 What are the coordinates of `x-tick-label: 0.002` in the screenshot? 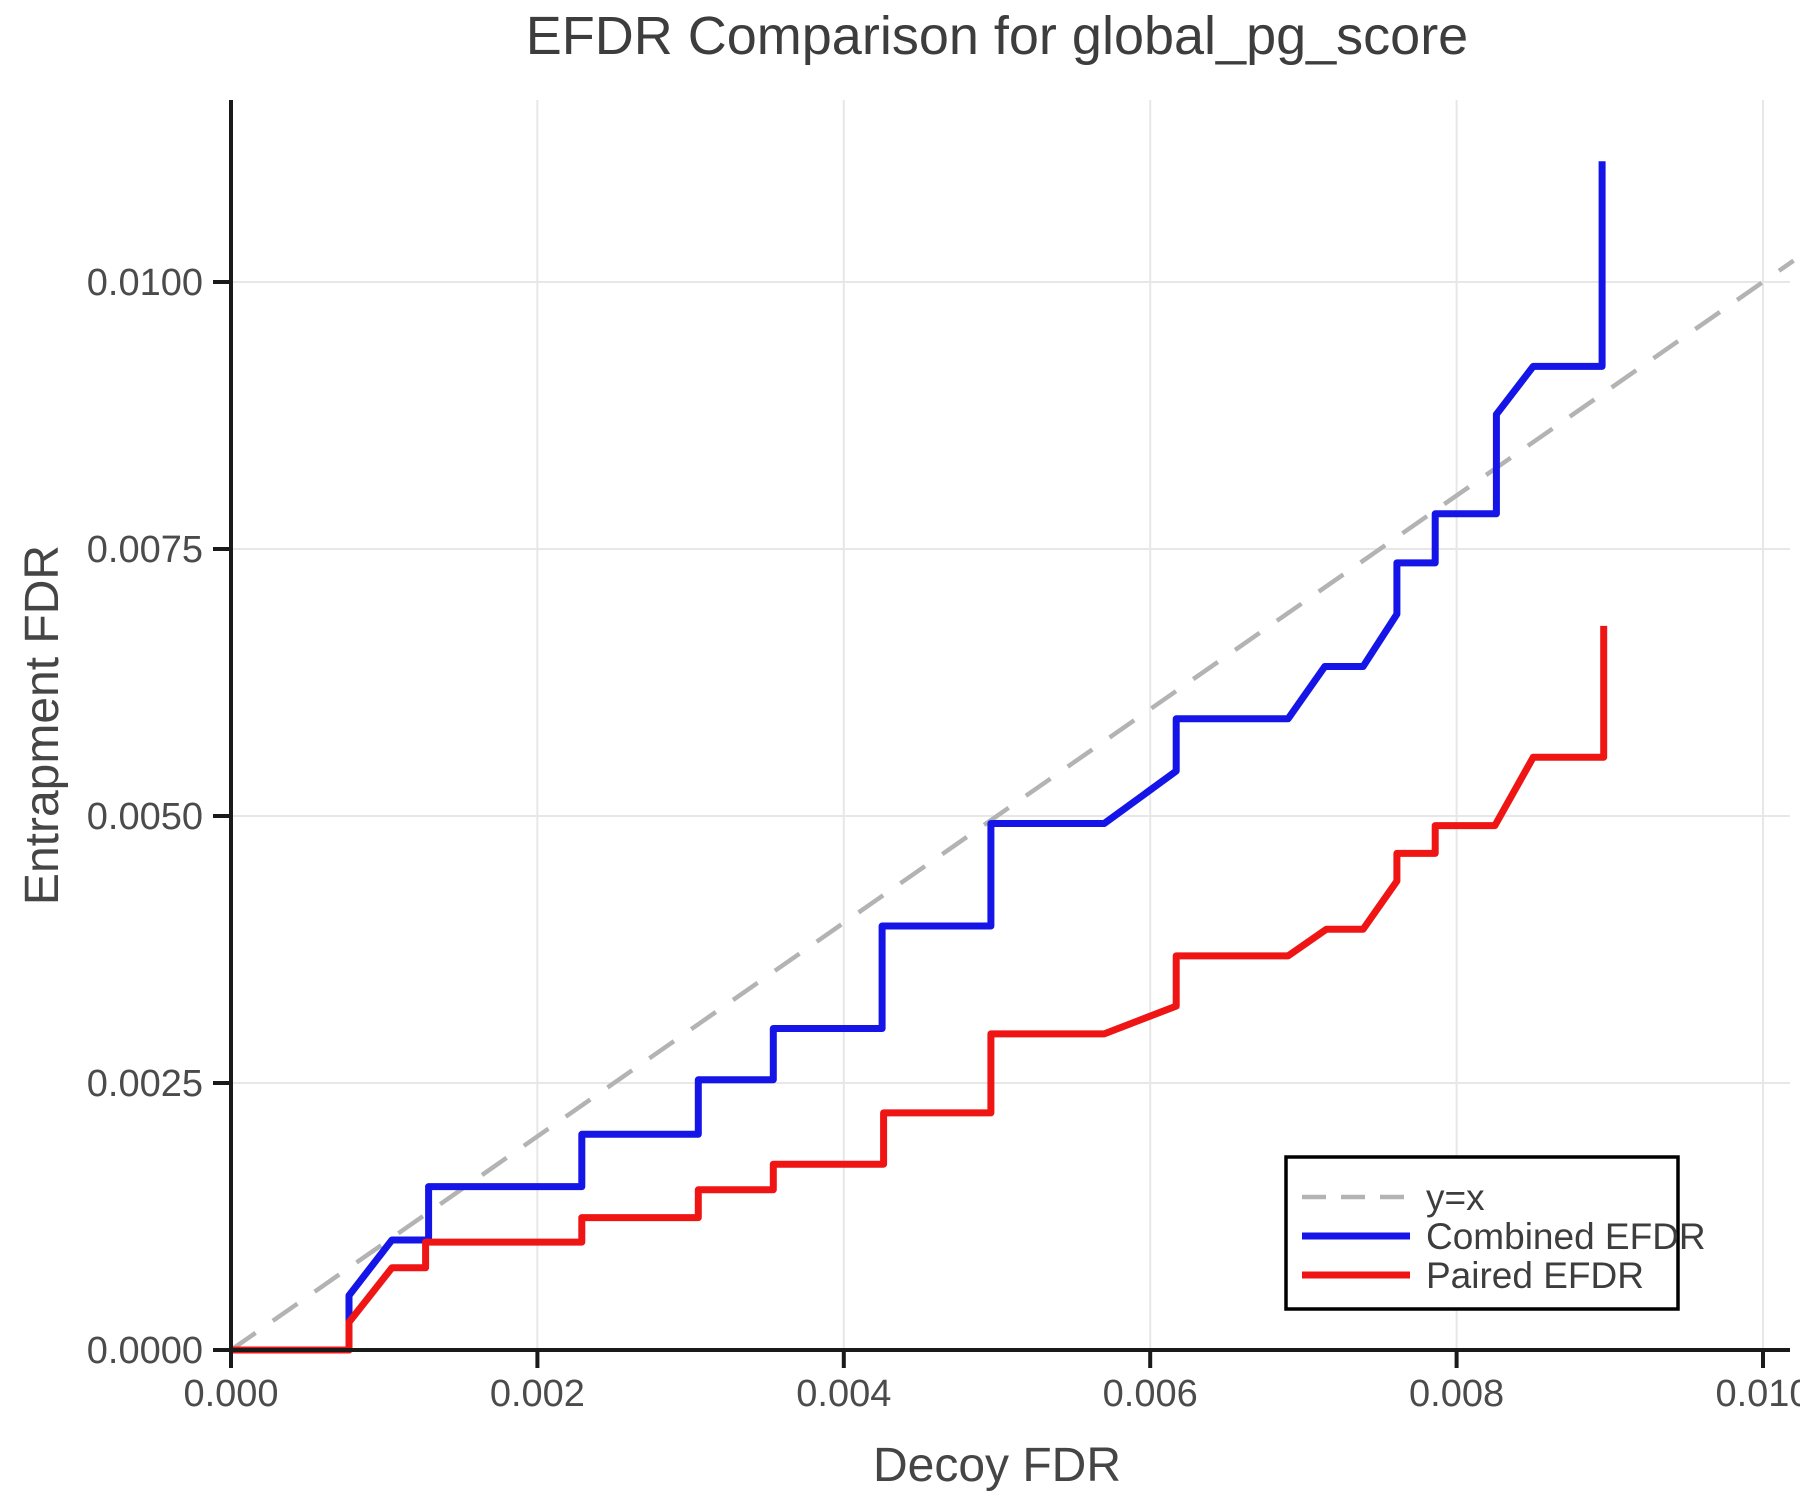 It's located at (537, 1394).